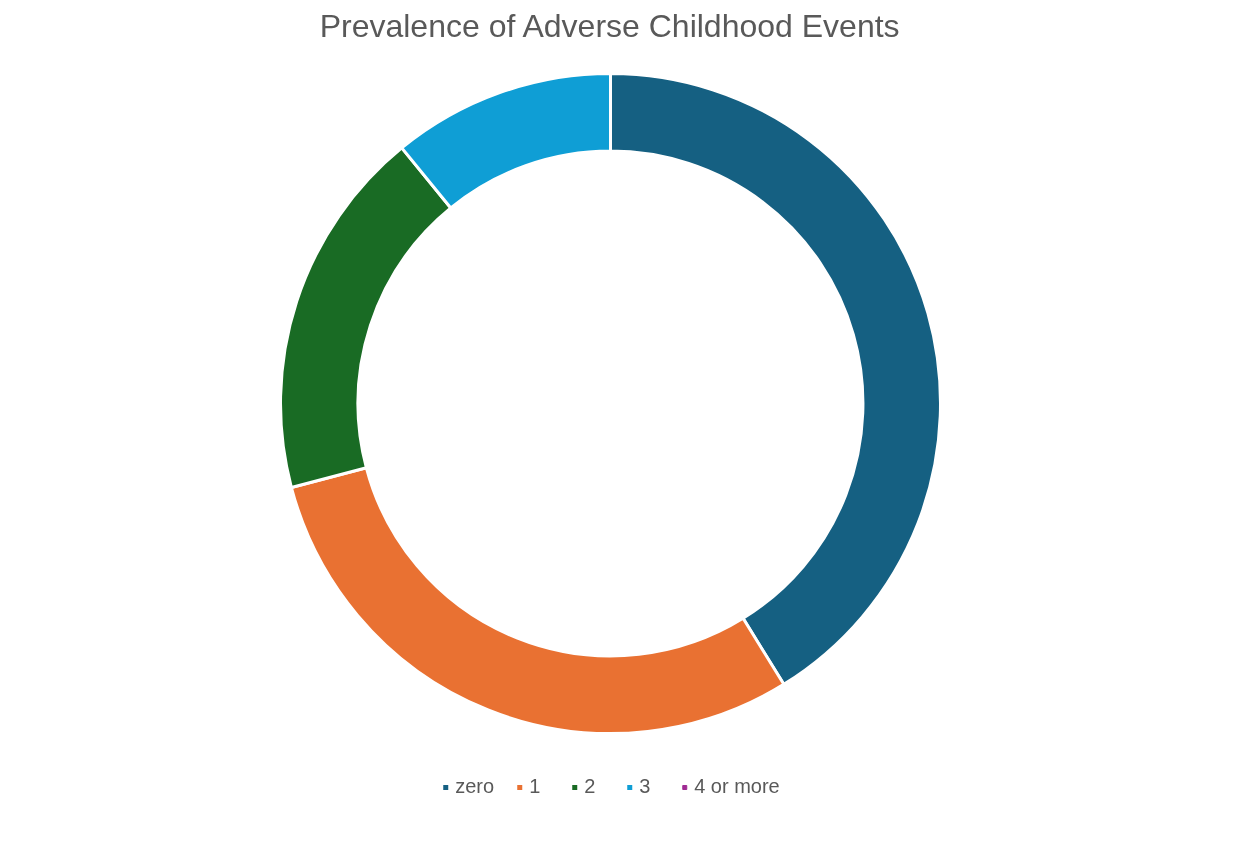 This screenshot has height=850, width=1233. I want to click on legend-label: zero, so click(475, 786).